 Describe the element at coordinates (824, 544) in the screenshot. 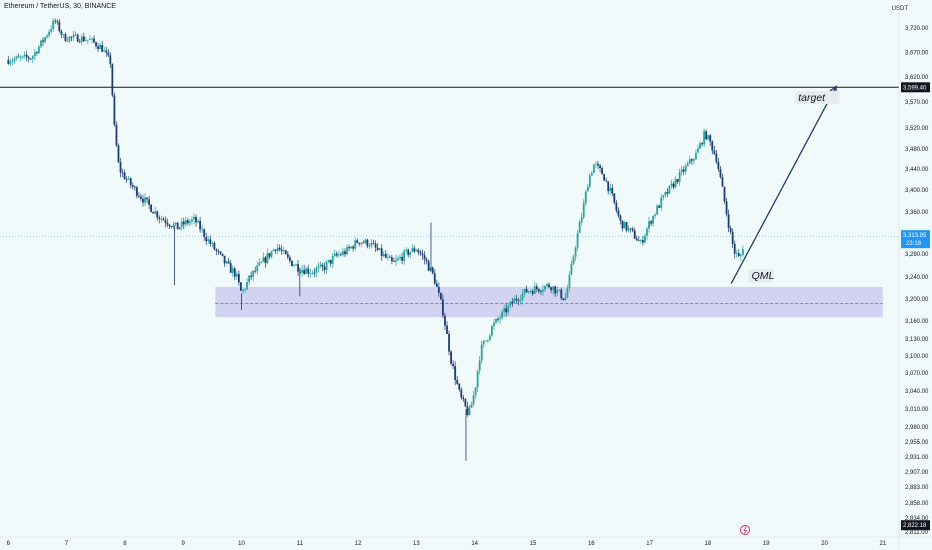

I see `x-tick-label: 20` at that location.